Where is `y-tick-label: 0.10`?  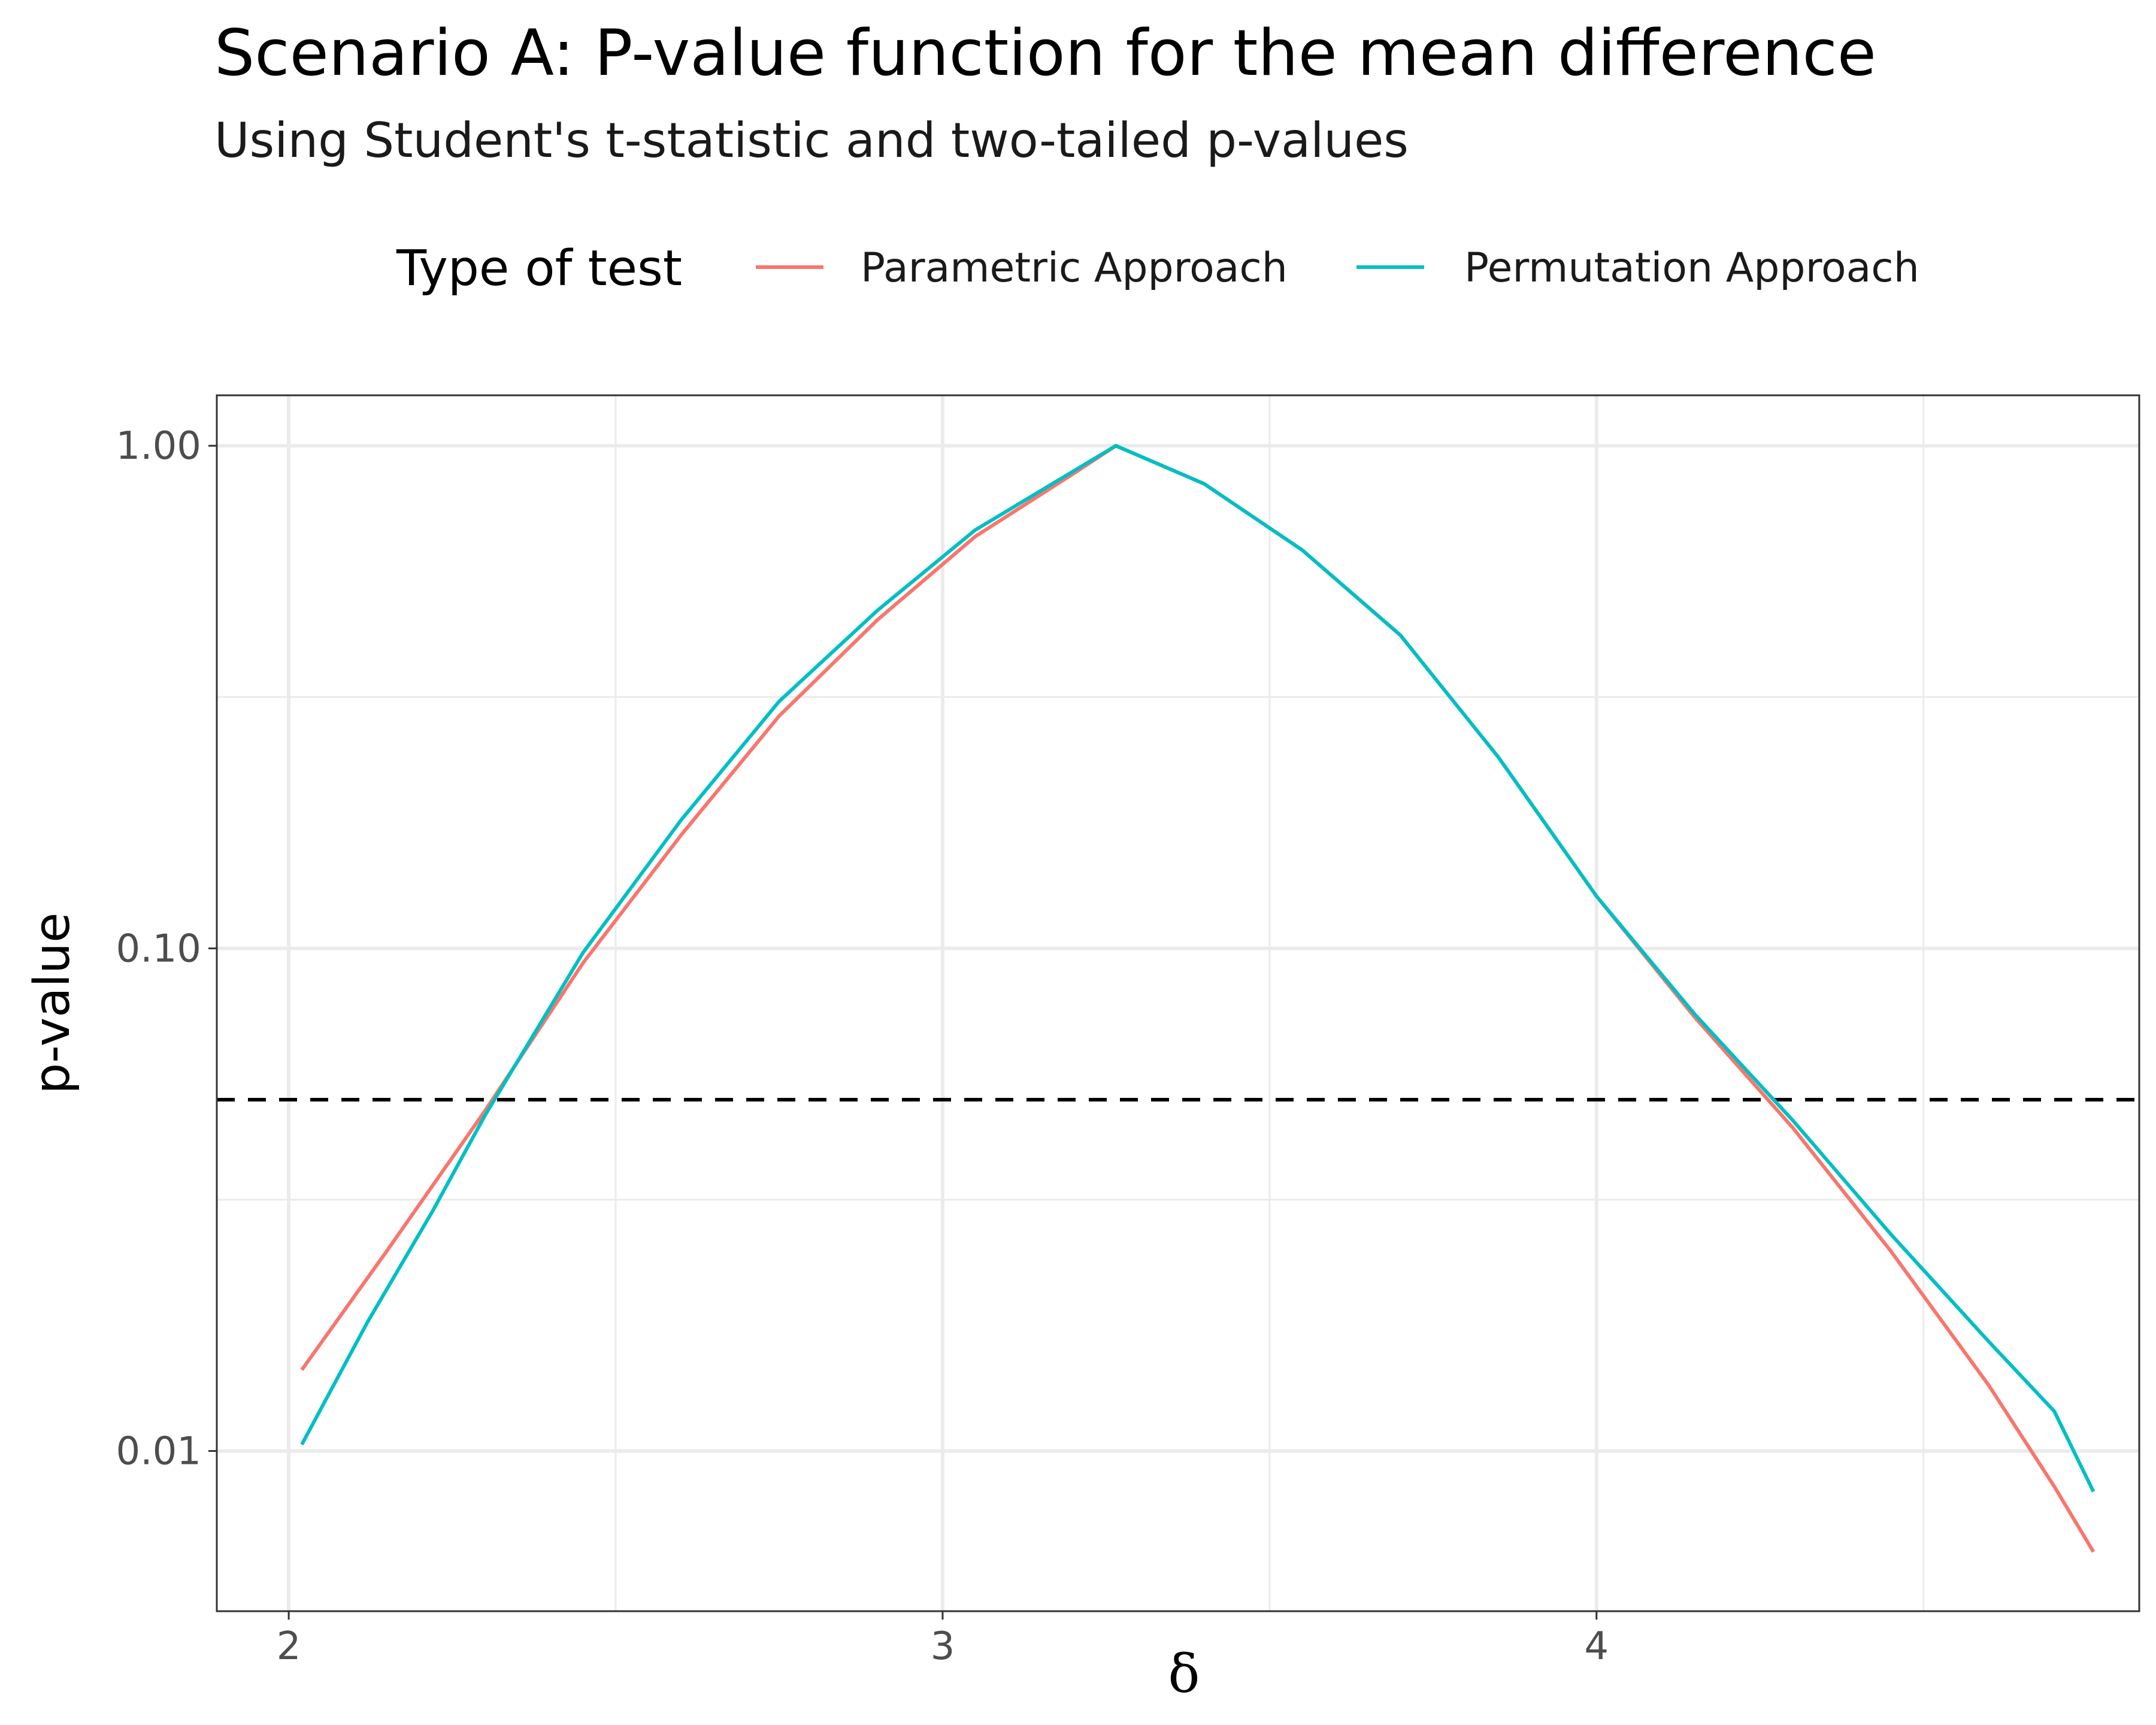 y-tick-label: 0.10 is located at coordinates (159, 949).